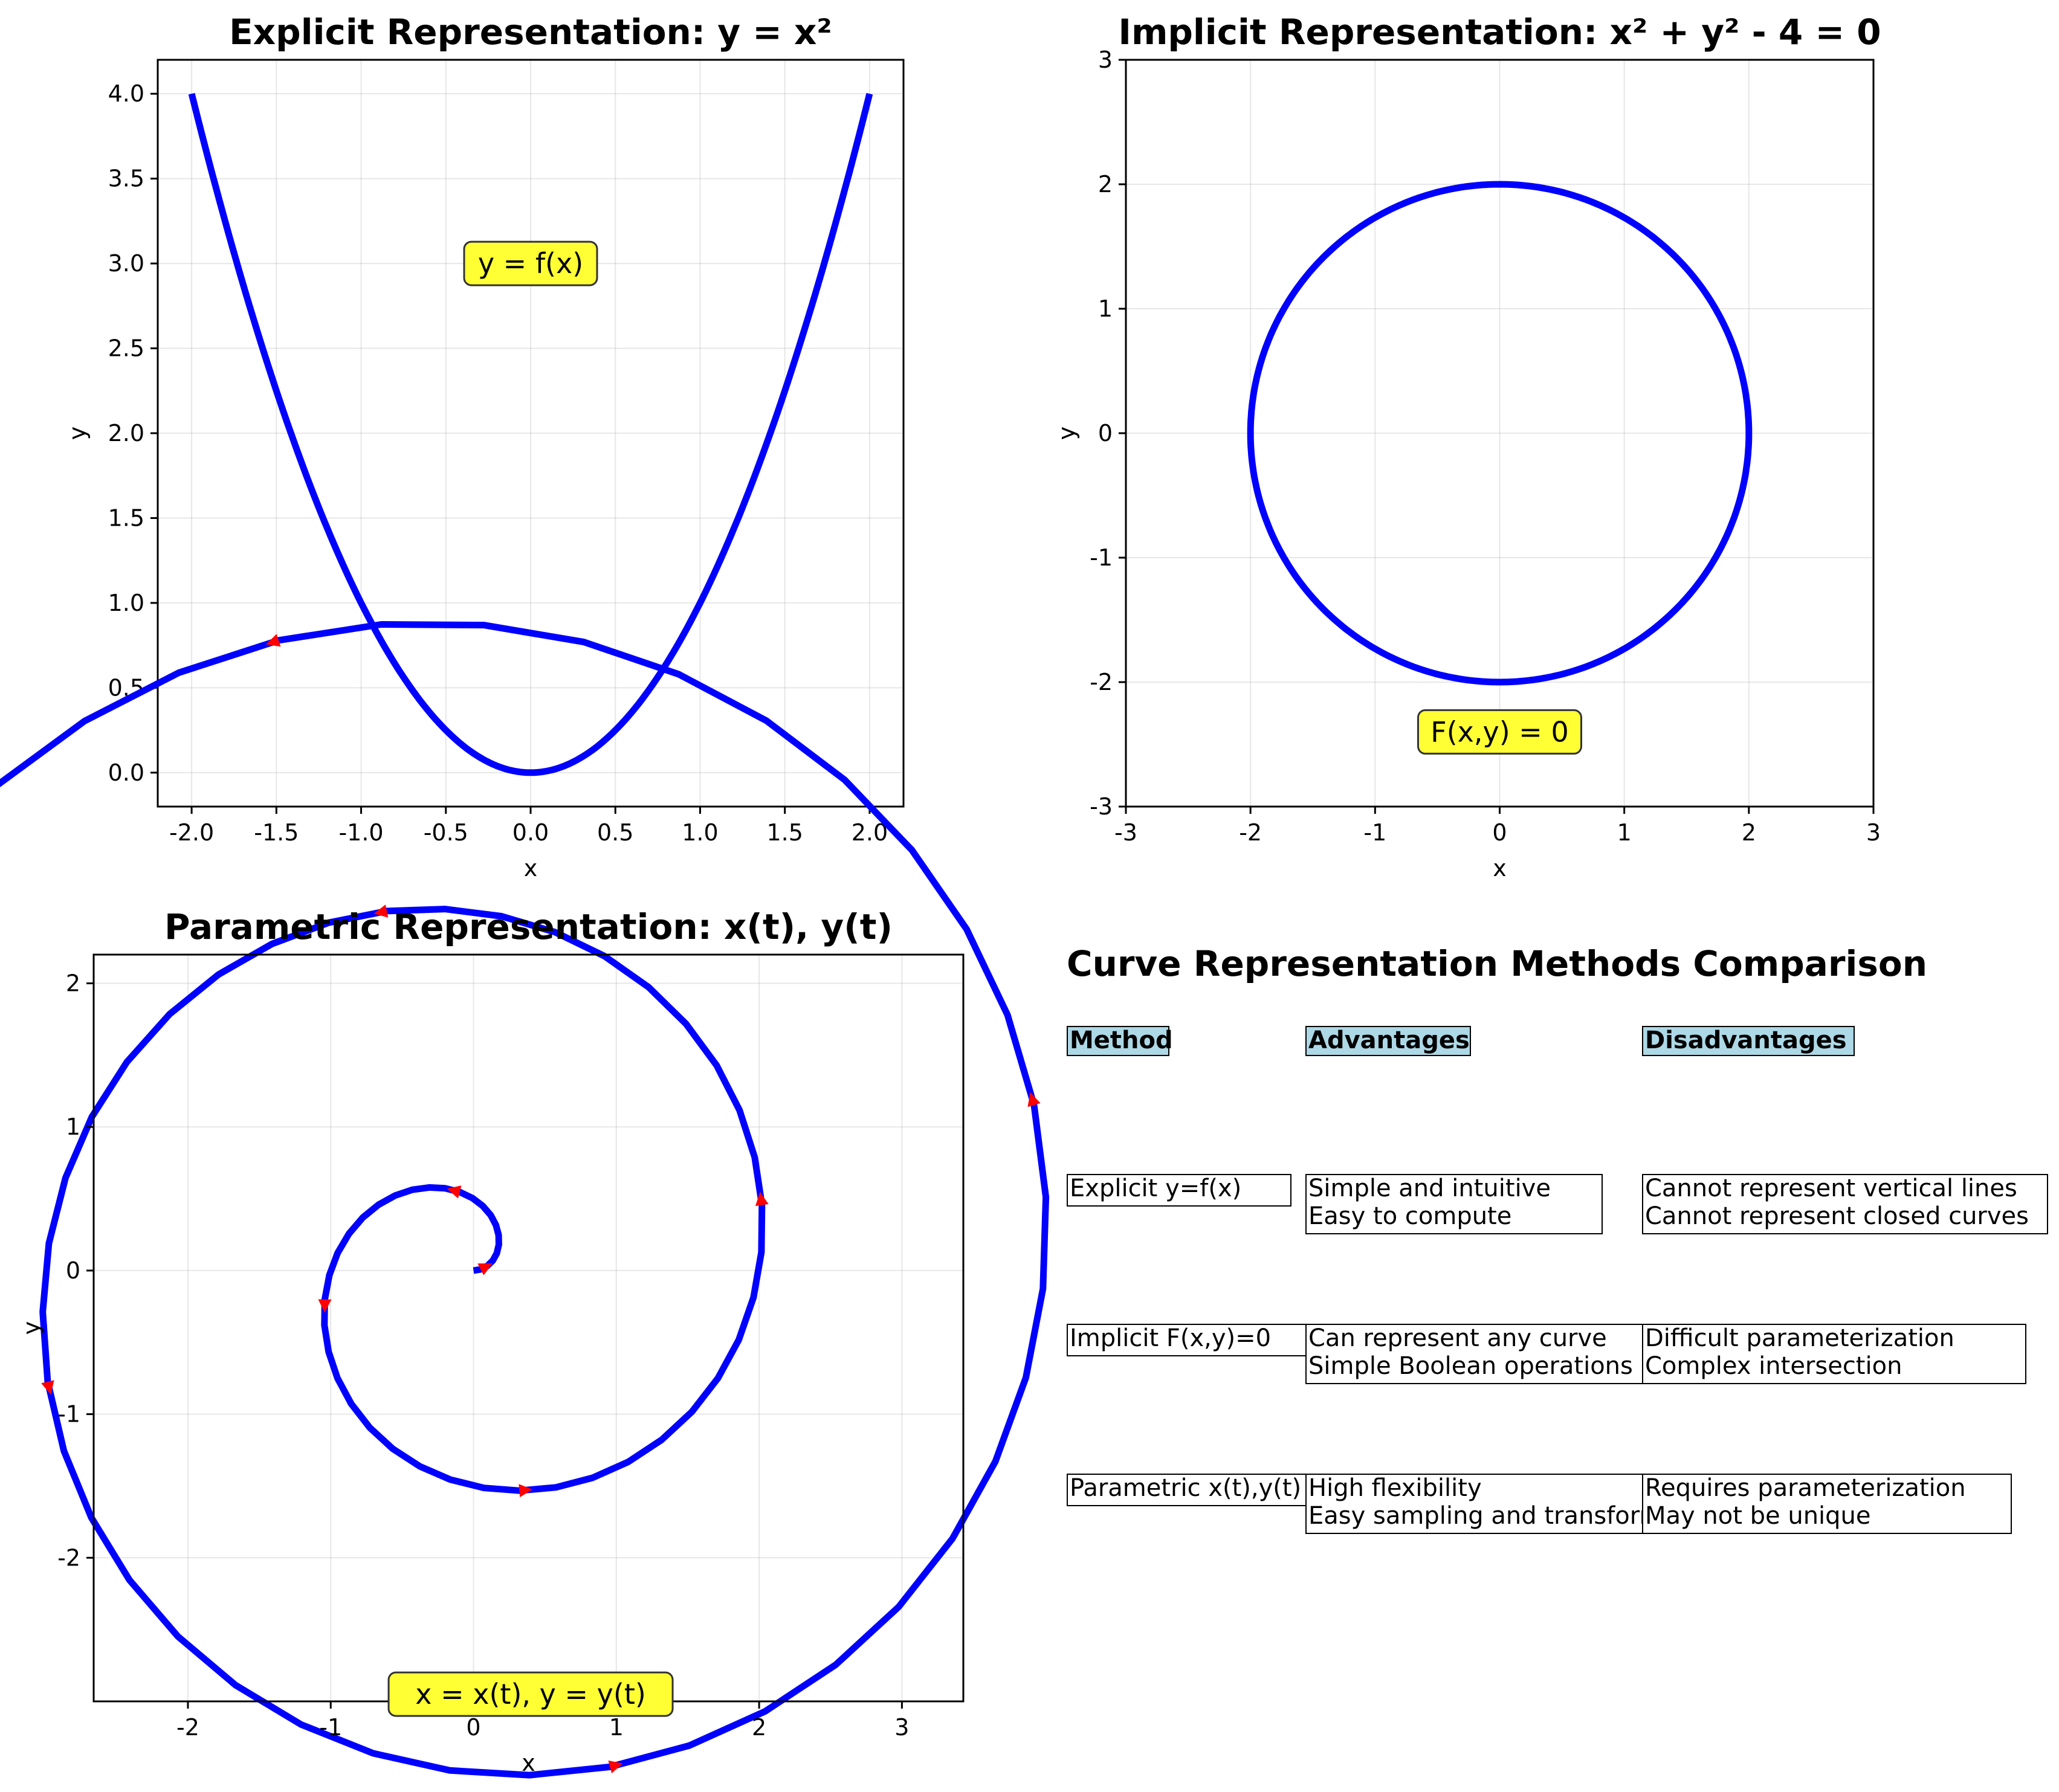 The width and height of the screenshot is (2059, 1792). What do you see at coordinates (528, 927) in the screenshot?
I see `chart-title: Parametric Representation: x(t), y(t)` at bounding box center [528, 927].